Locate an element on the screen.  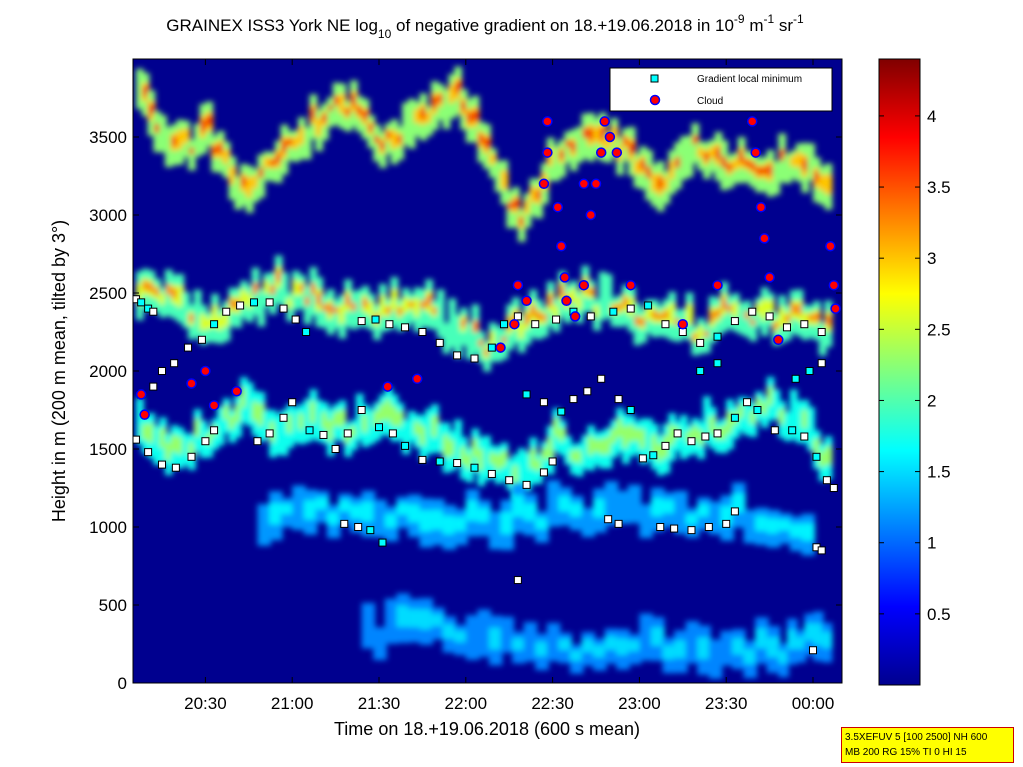
legend-marker-gradient-min is located at coordinates (654, 78).